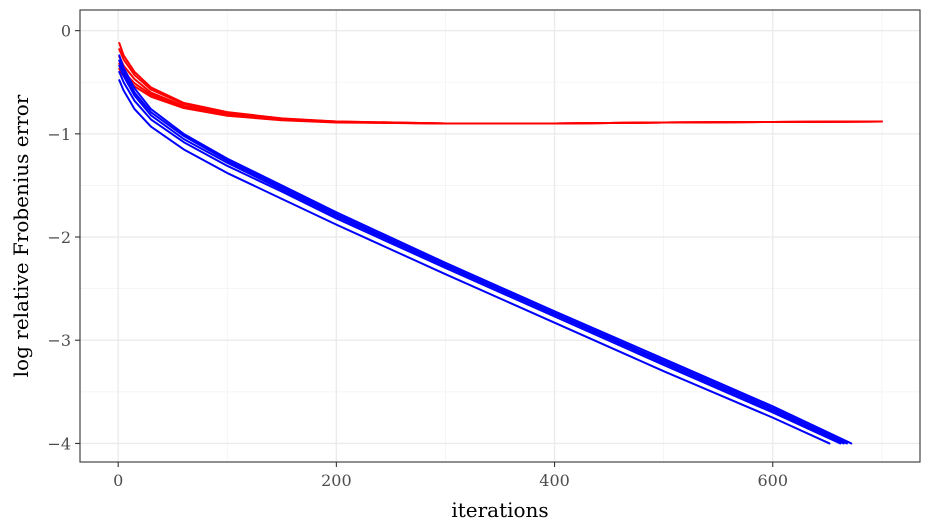 The height and width of the screenshot is (528, 934). I want to click on x-tick-label: 200, so click(336, 480).